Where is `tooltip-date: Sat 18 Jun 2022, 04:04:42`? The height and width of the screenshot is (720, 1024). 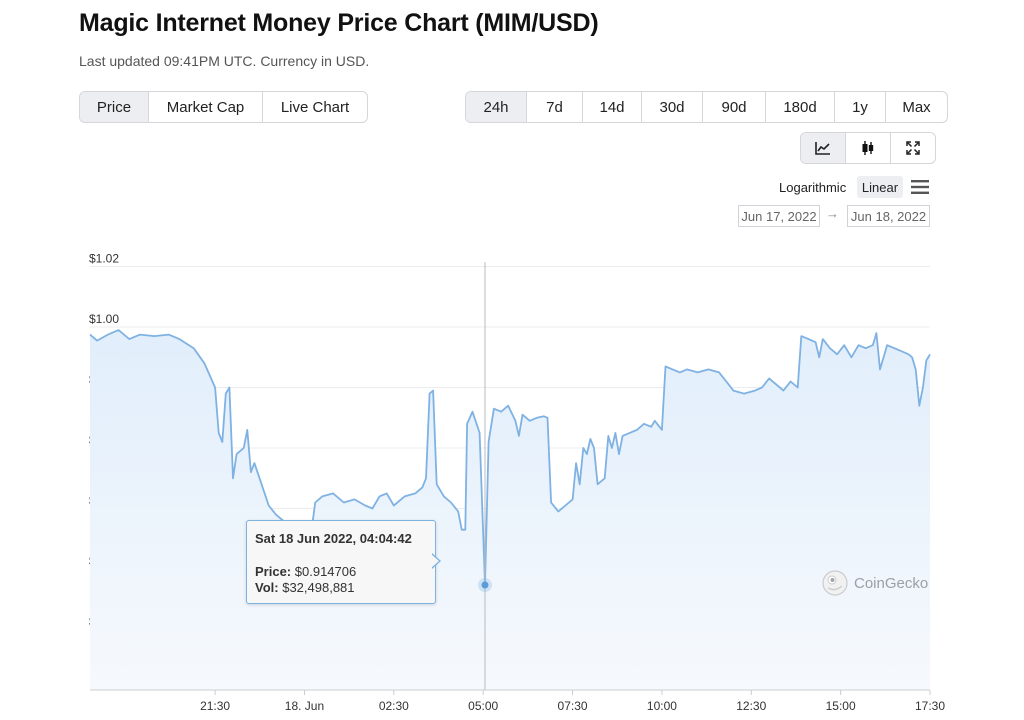 tooltip-date: Sat 18 Jun 2022, 04:04:42 is located at coordinates (333, 538).